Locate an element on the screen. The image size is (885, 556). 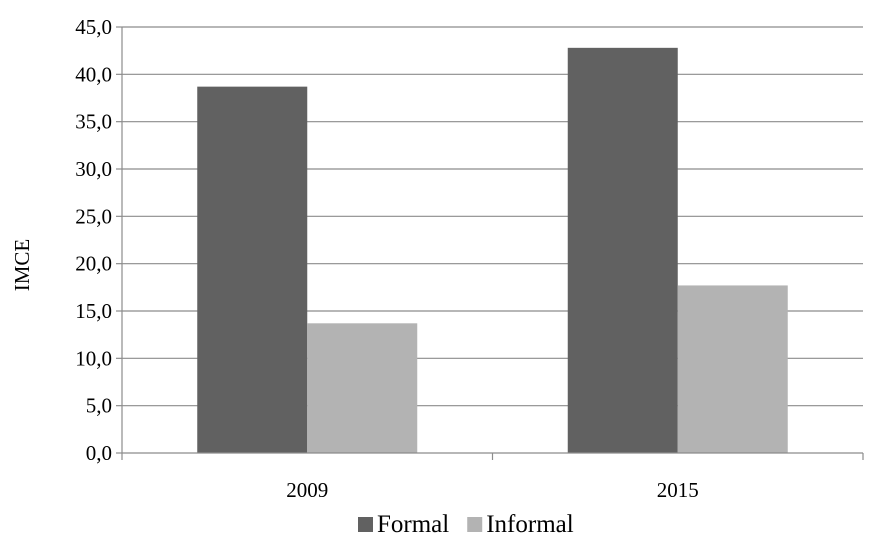
y-tick-label: 10,0 is located at coordinates (93, 358).